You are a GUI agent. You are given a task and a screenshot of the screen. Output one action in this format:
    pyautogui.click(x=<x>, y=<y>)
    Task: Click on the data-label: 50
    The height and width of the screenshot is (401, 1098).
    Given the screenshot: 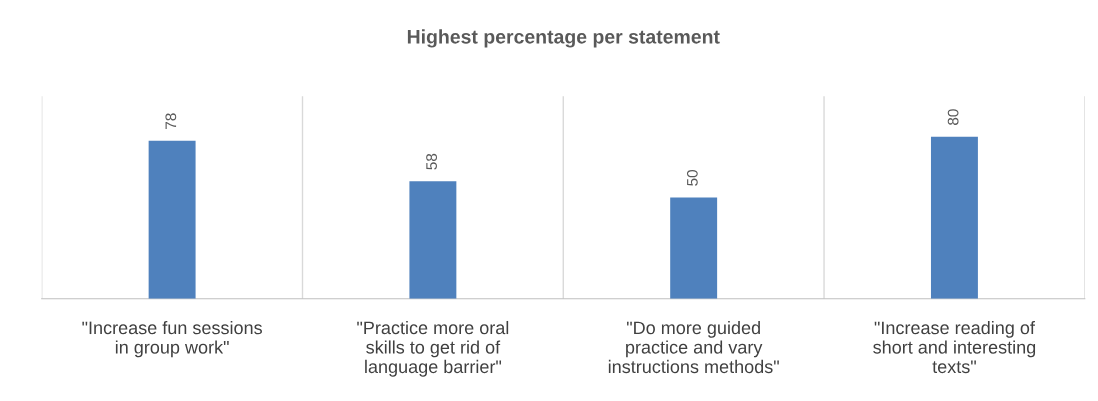 What is the action you would take?
    pyautogui.click(x=692, y=177)
    